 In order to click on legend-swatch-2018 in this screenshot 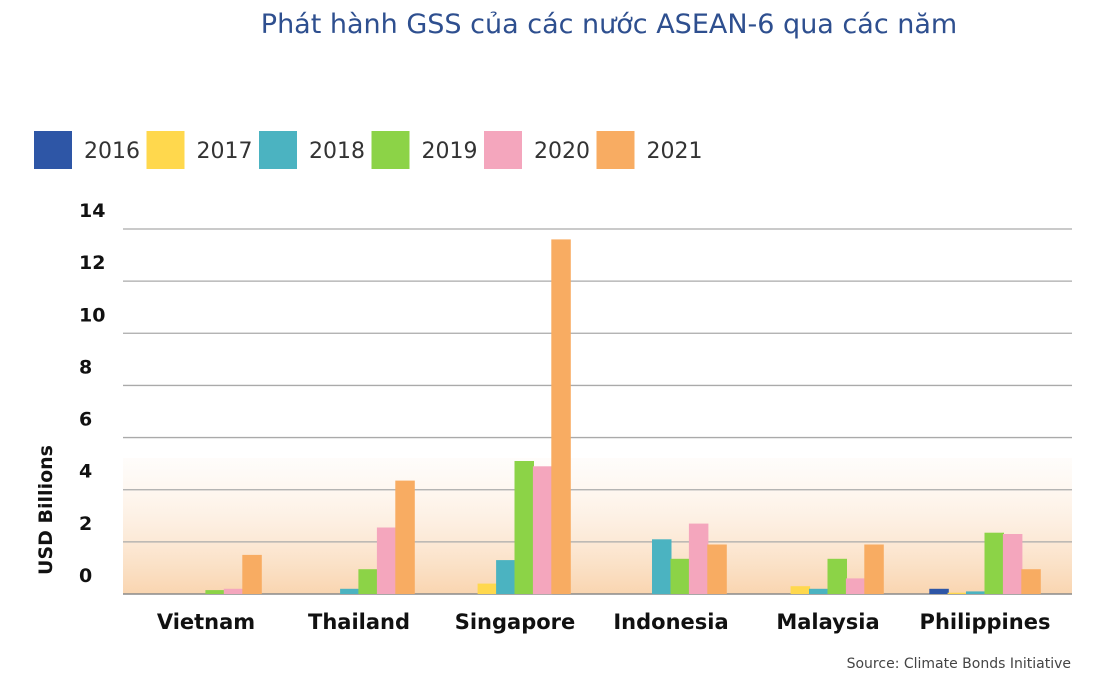, I will do `click(278, 150)`.